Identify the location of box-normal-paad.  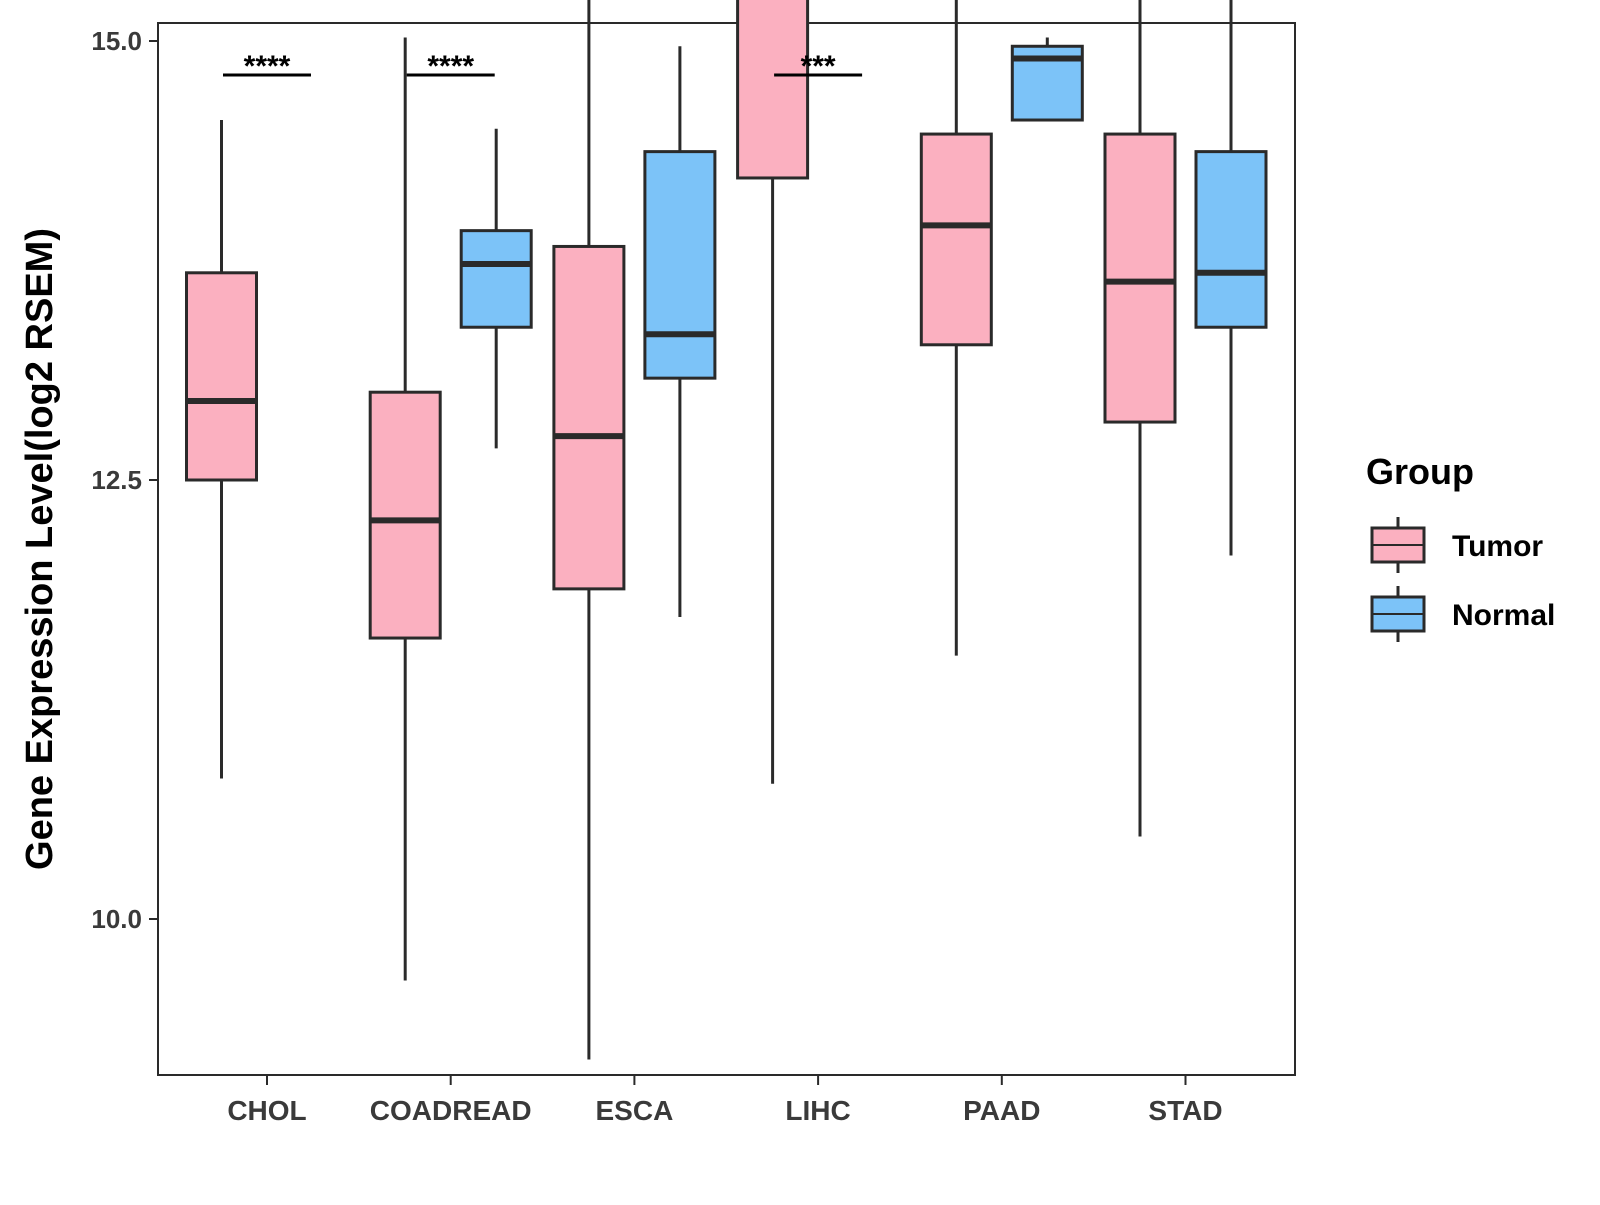
(1047, 79).